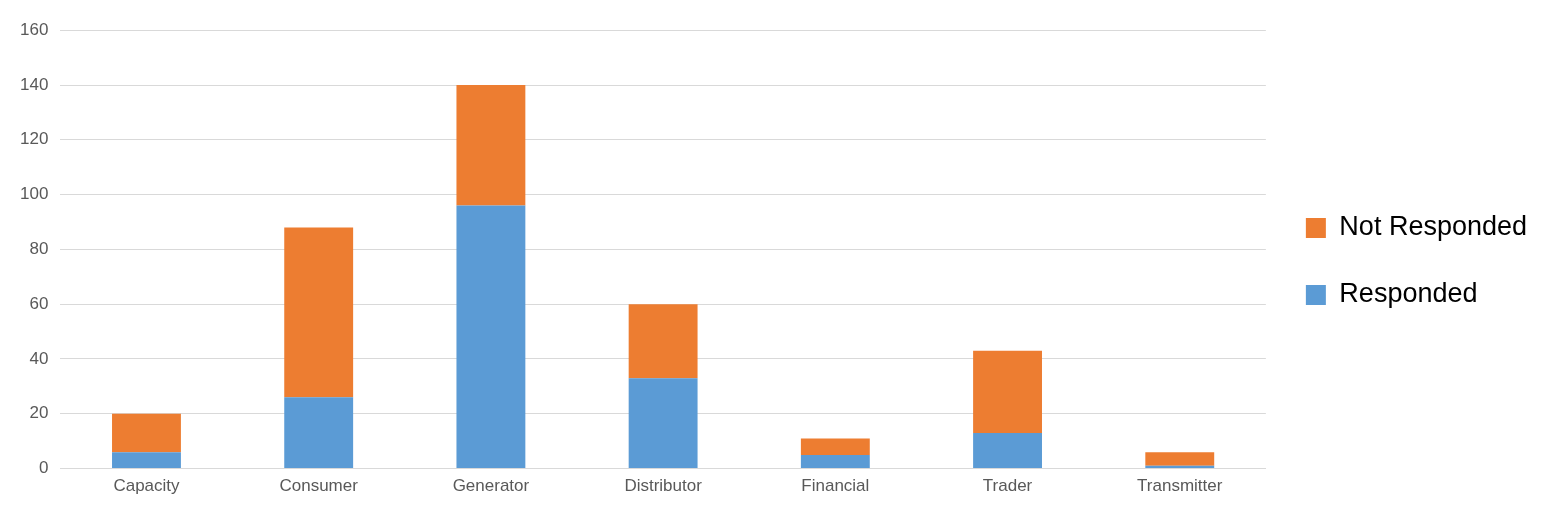  What do you see at coordinates (663, 486) in the screenshot?
I see `x-tick-label: Distributor` at bounding box center [663, 486].